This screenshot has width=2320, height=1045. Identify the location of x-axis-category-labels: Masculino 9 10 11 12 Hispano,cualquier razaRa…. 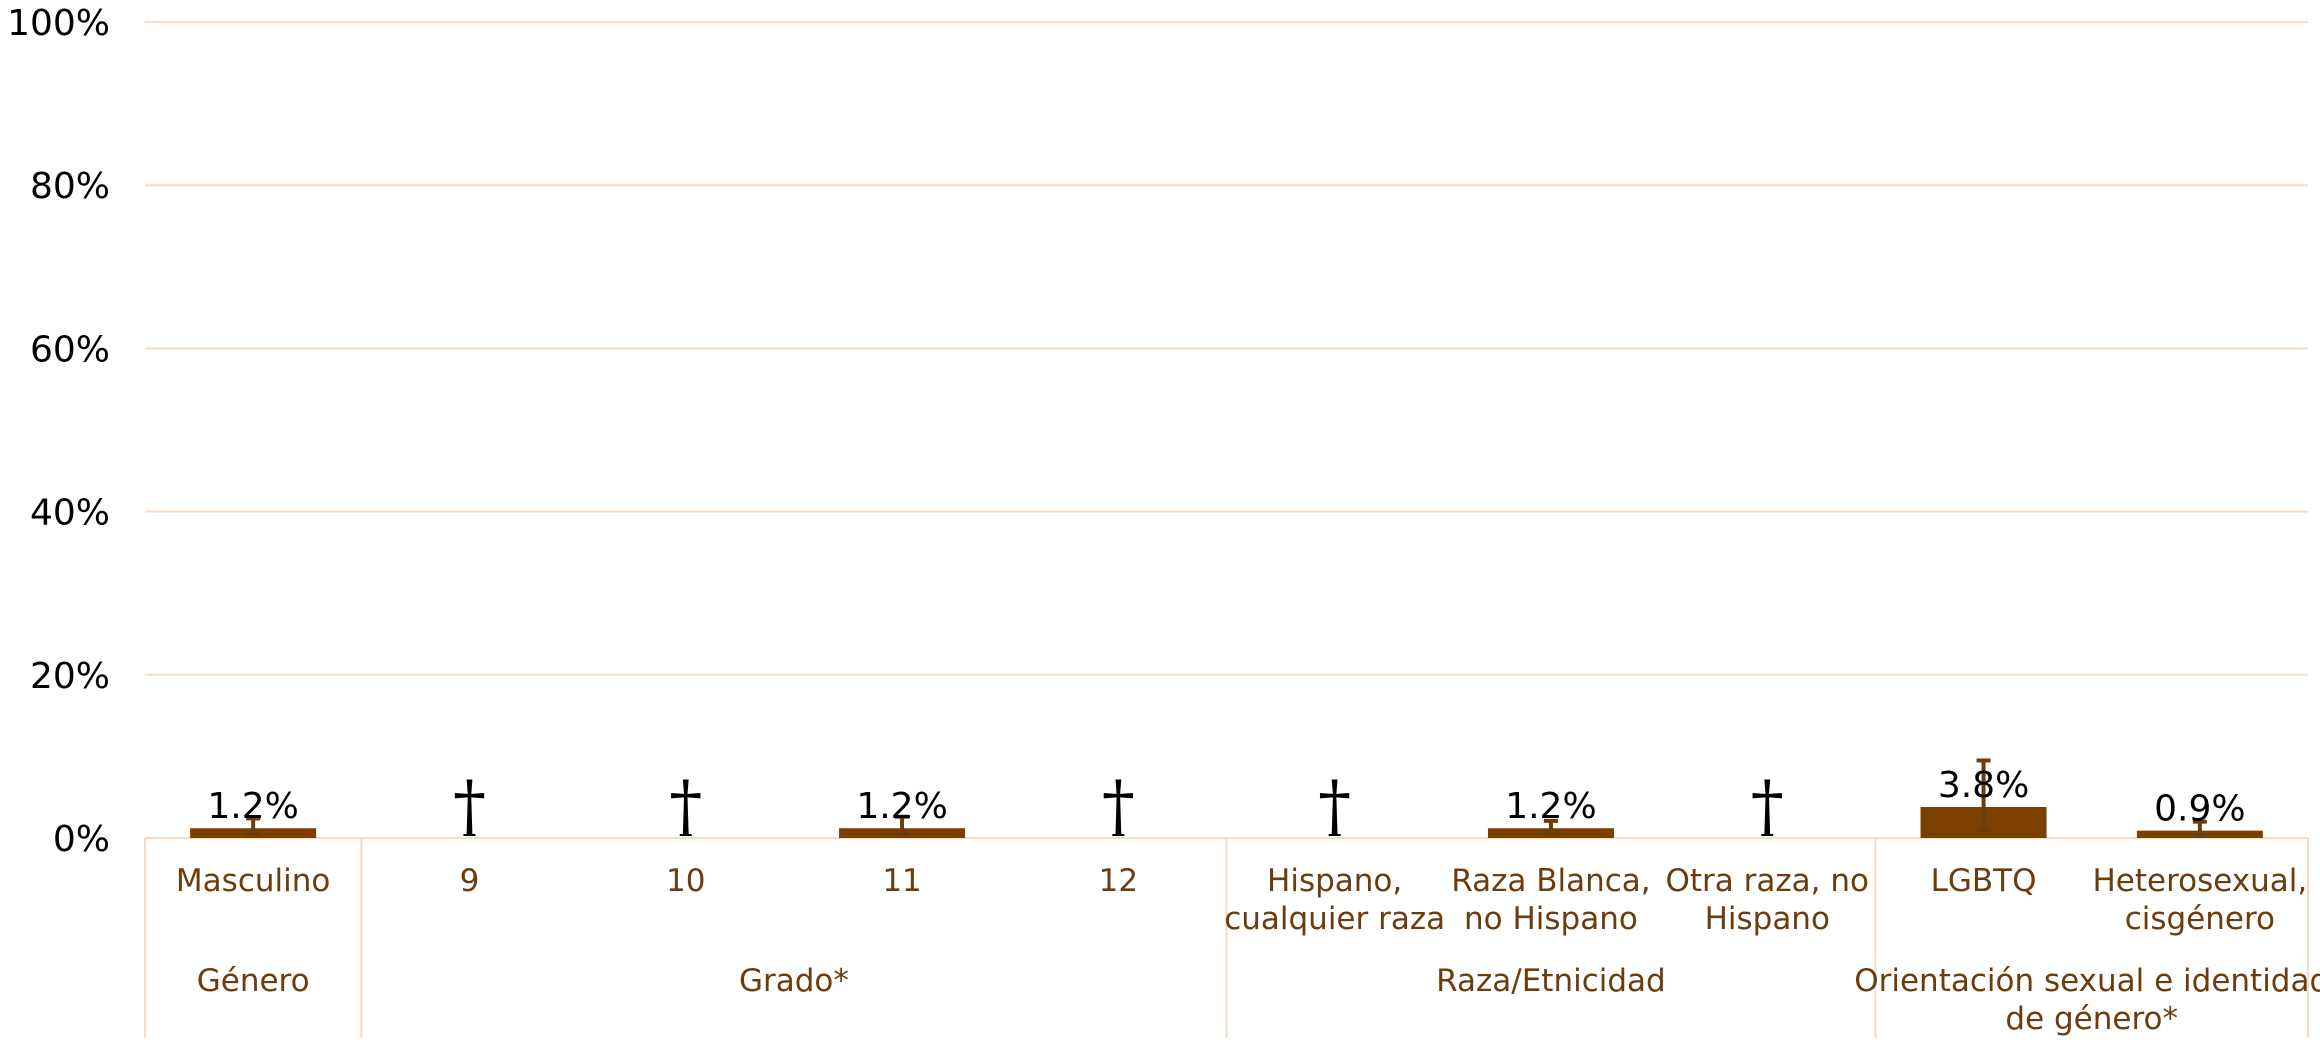
(1241, 900).